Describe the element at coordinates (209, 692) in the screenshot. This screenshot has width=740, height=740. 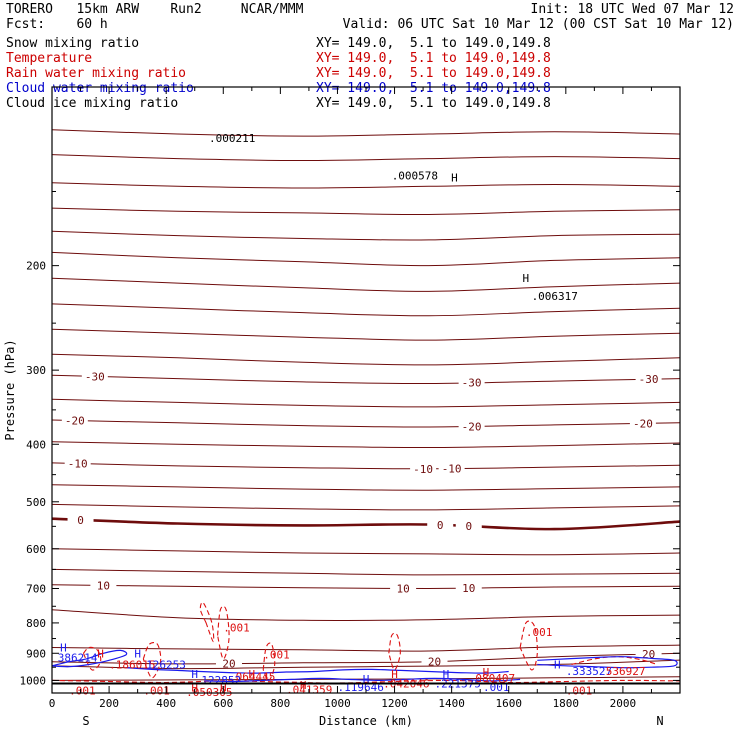
I see `contour-value-label: .050305` at that location.